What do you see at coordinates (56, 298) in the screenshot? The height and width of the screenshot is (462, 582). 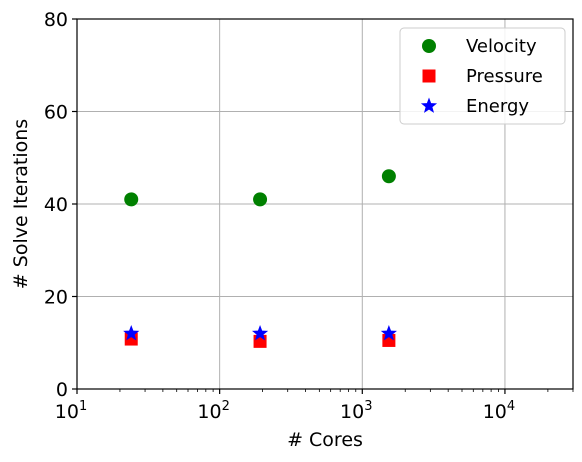 I see `y-tick-label: 20` at bounding box center [56, 298].